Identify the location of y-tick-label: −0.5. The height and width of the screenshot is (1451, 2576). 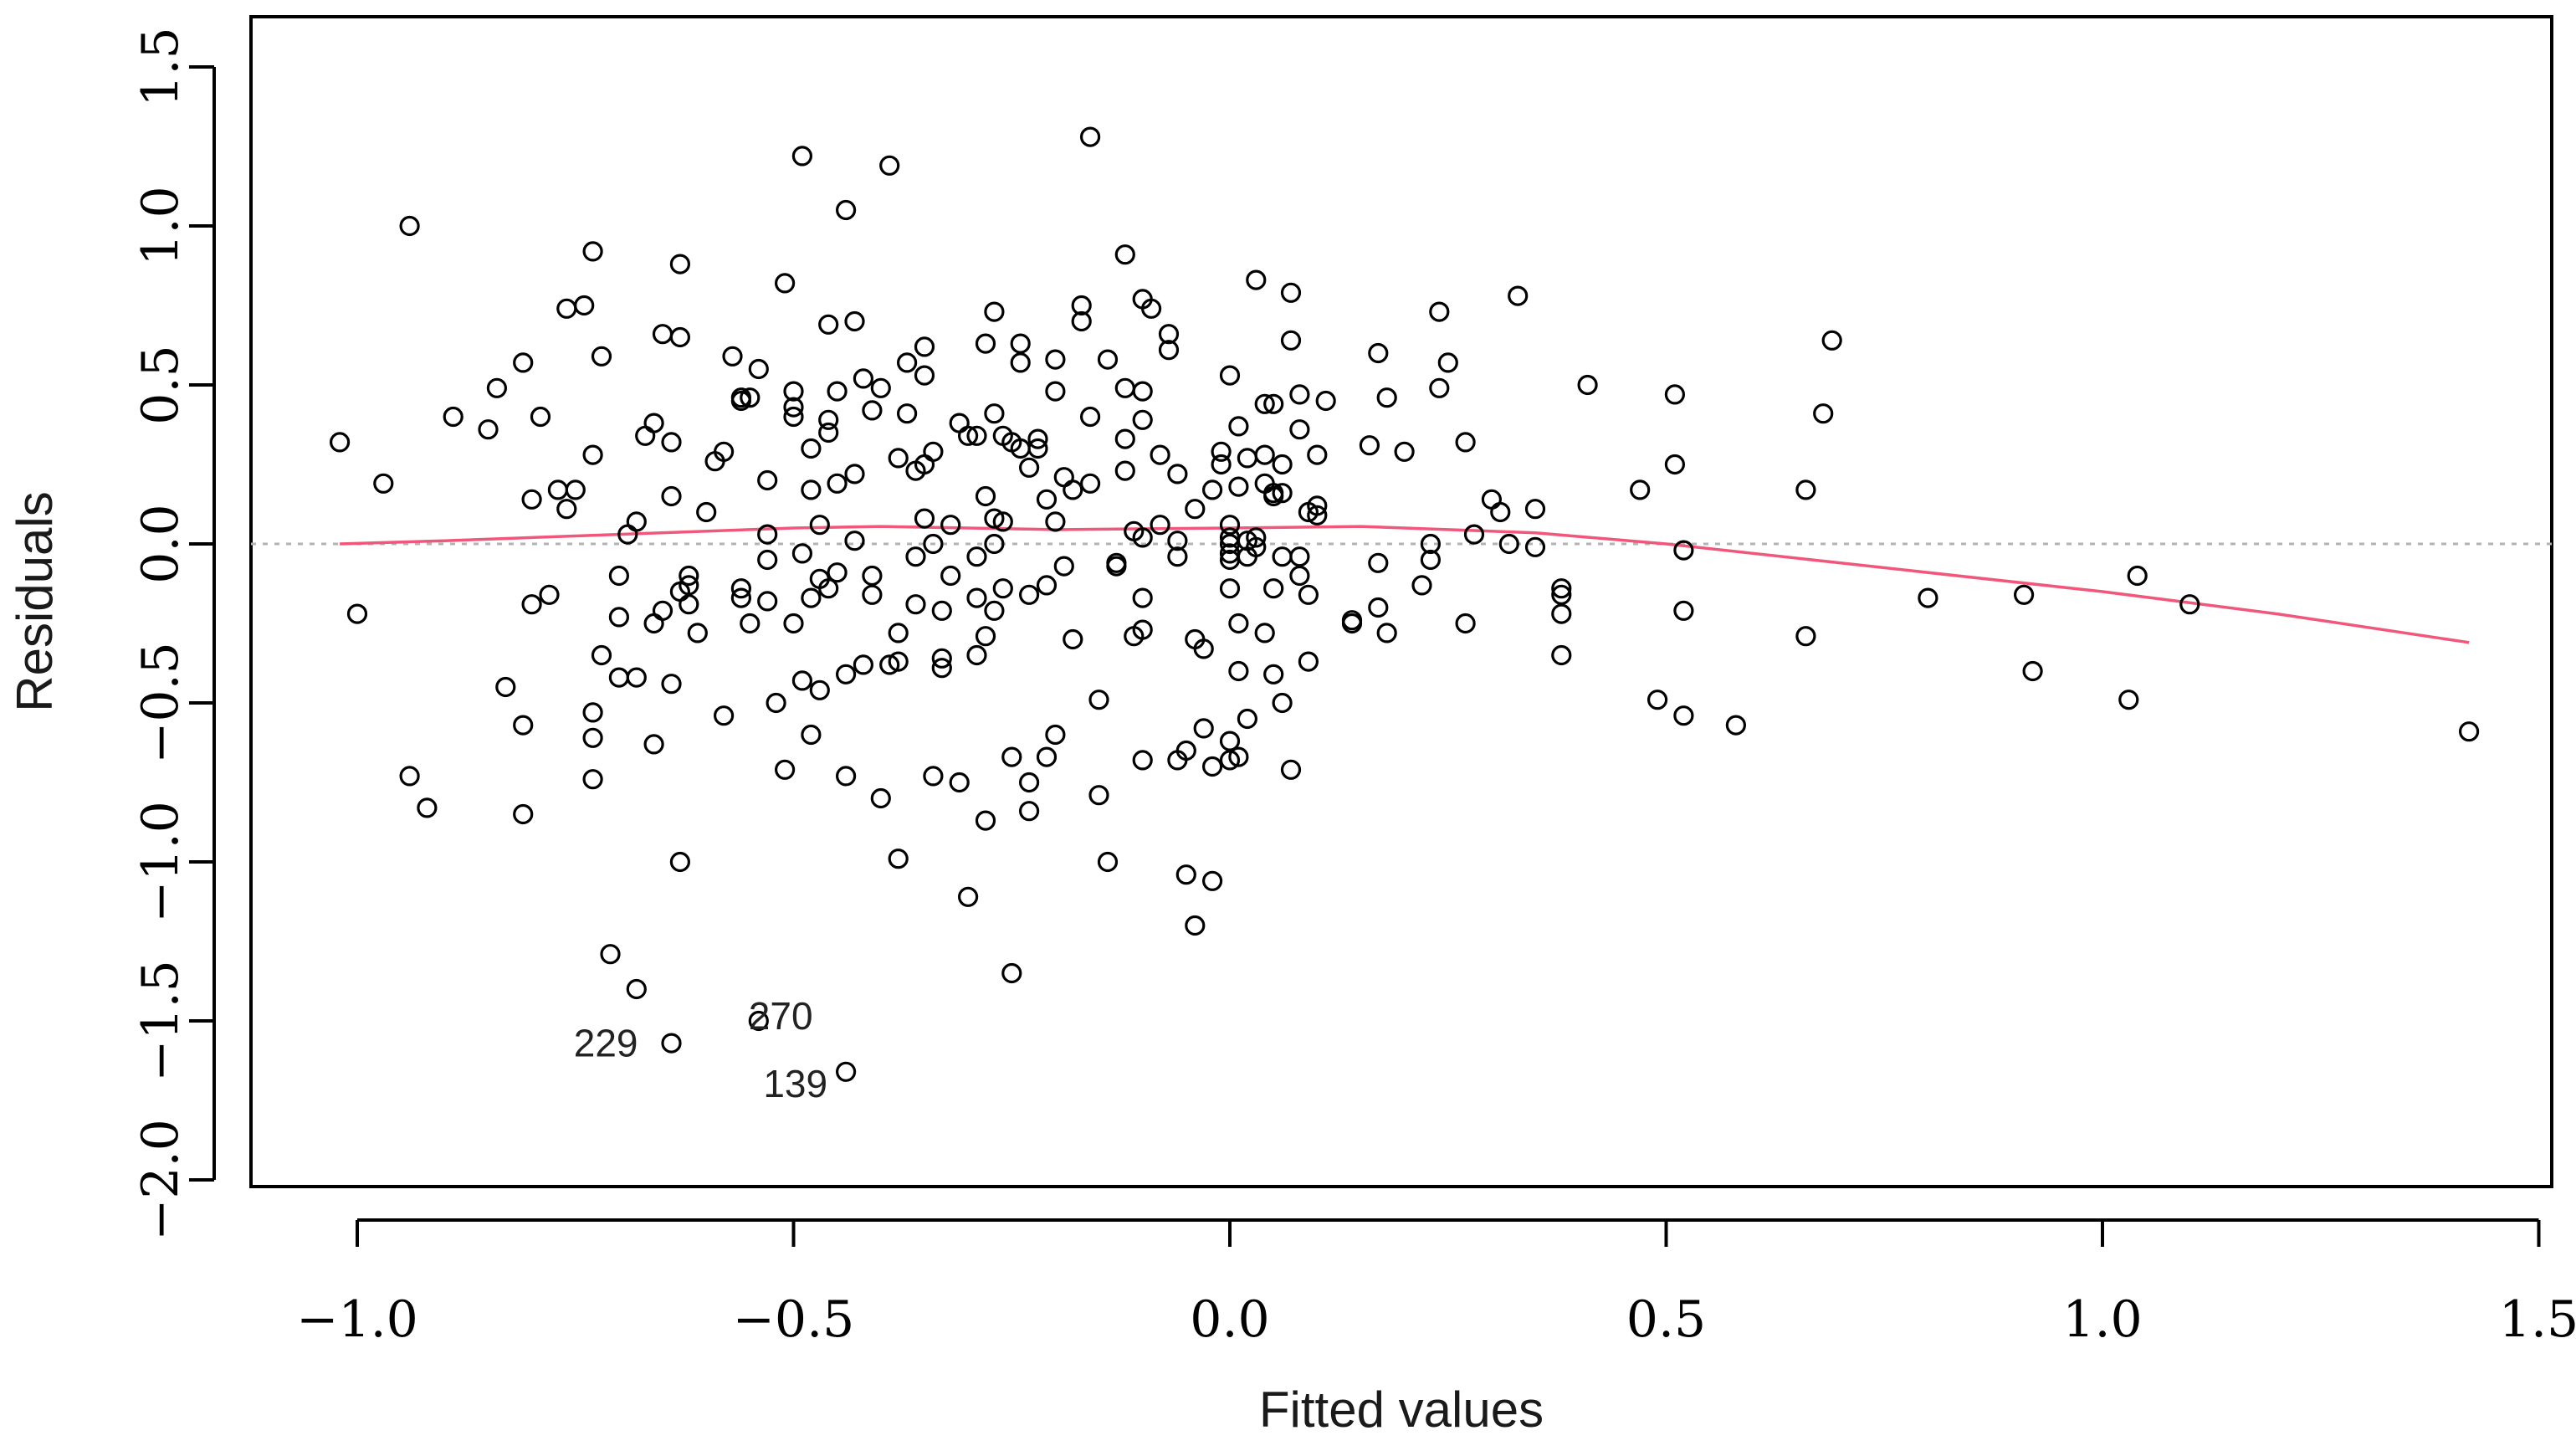
(161, 703).